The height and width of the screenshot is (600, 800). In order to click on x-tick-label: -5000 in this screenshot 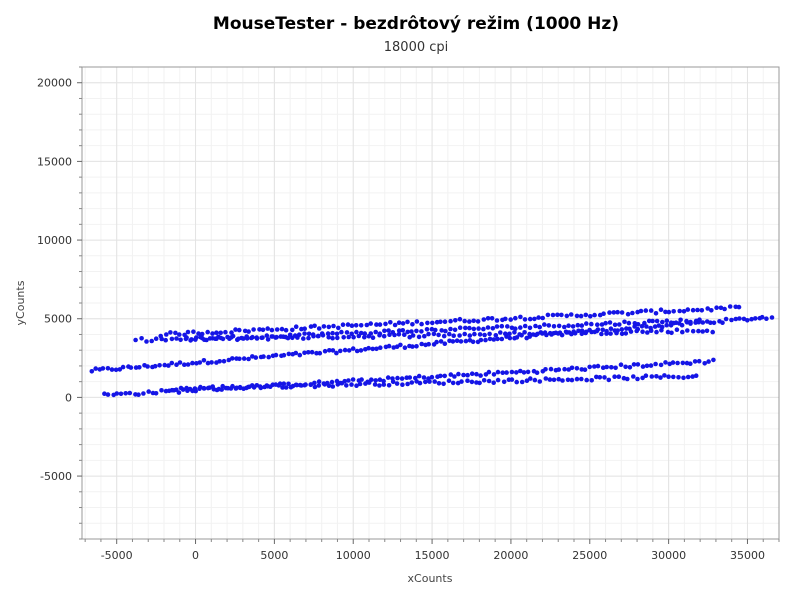, I will do `click(117, 555)`.